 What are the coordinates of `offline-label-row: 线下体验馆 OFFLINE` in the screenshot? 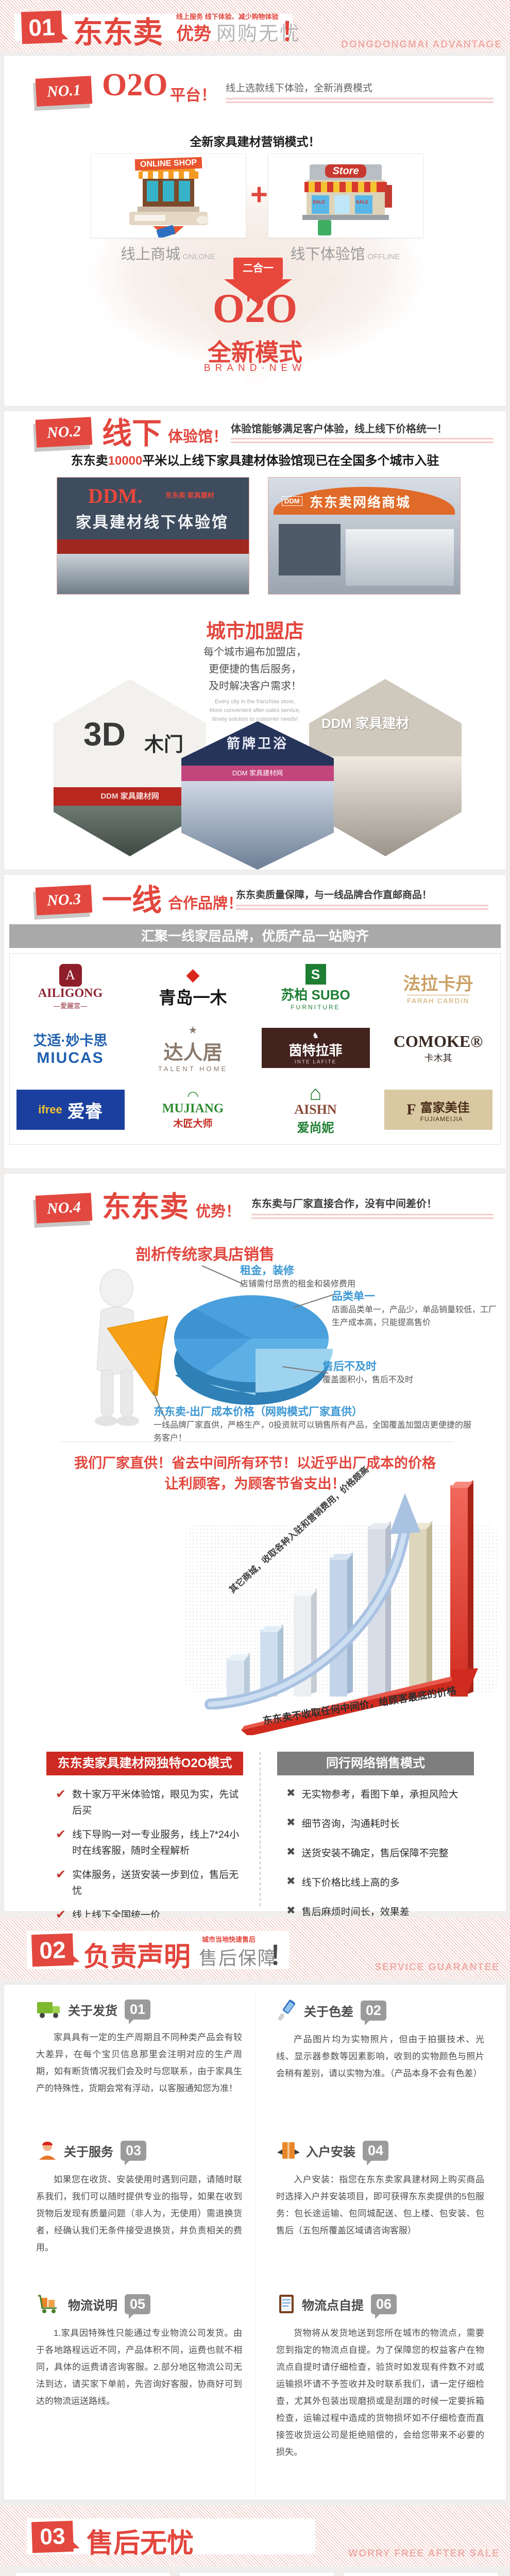 It's located at (345, 253).